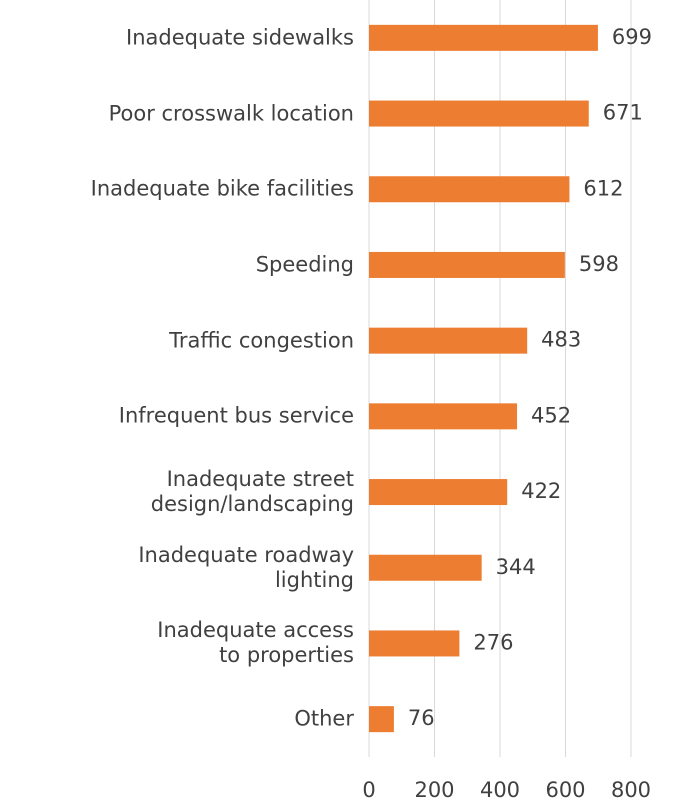 The image size is (675, 809). What do you see at coordinates (261, 340) in the screenshot?
I see `y-tick-label: Traffic congestion` at bounding box center [261, 340].